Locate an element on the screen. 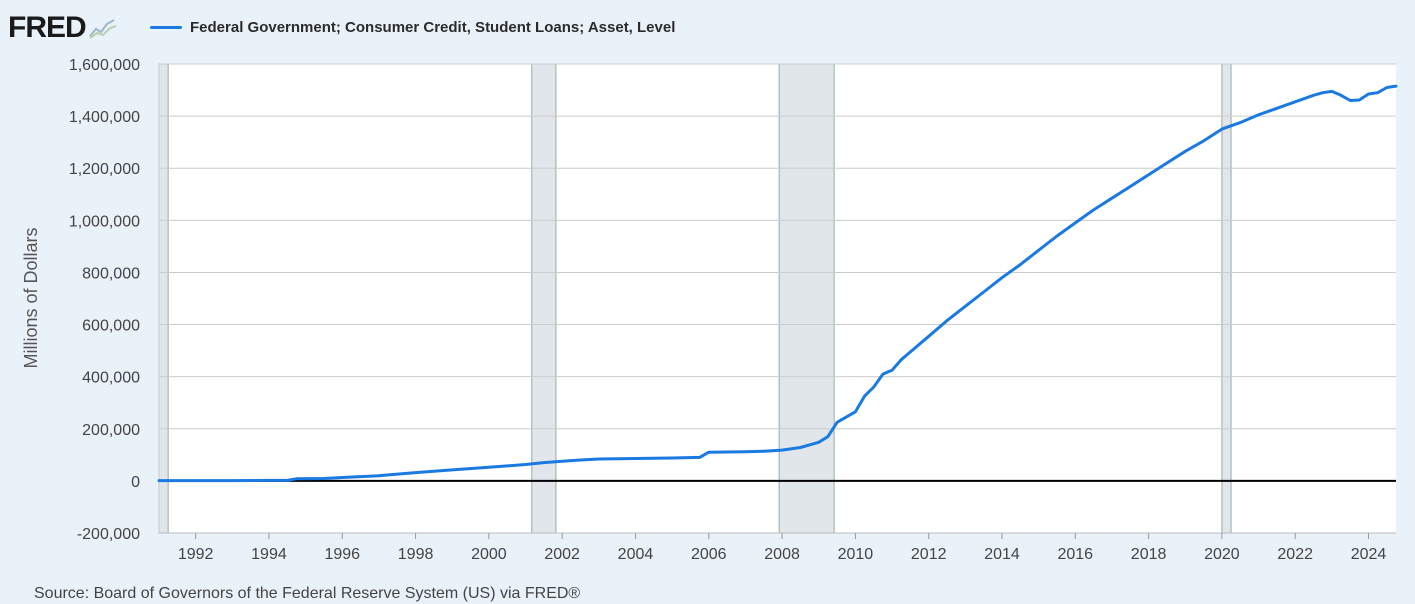 The height and width of the screenshot is (604, 1415). y-axis-label: Millions of Dollars is located at coordinates (31, 297).